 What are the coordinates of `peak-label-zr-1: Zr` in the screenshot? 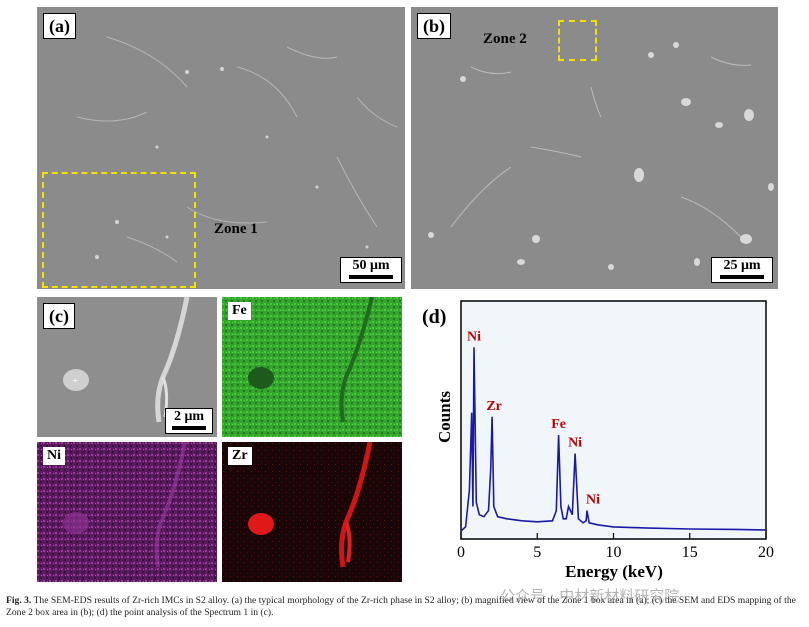 It's located at (494, 406).